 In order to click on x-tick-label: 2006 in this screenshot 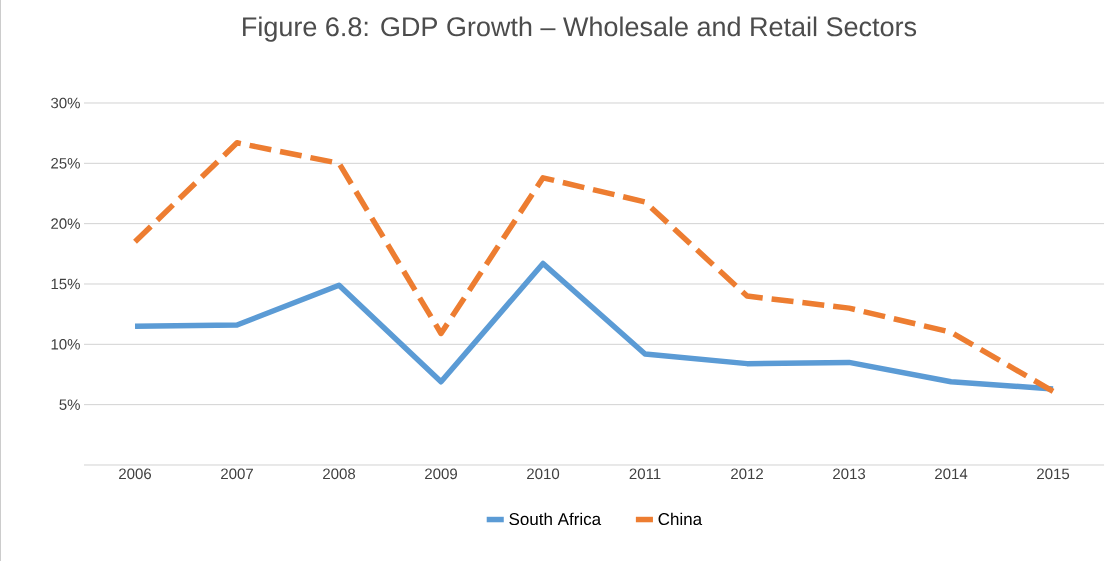, I will do `click(135, 474)`.